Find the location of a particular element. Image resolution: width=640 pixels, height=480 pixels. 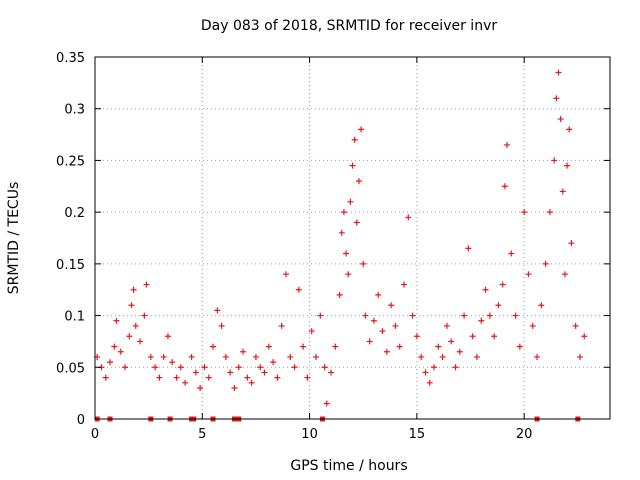

y-axis-label: SRMTID / TECUs is located at coordinates (14, 238).